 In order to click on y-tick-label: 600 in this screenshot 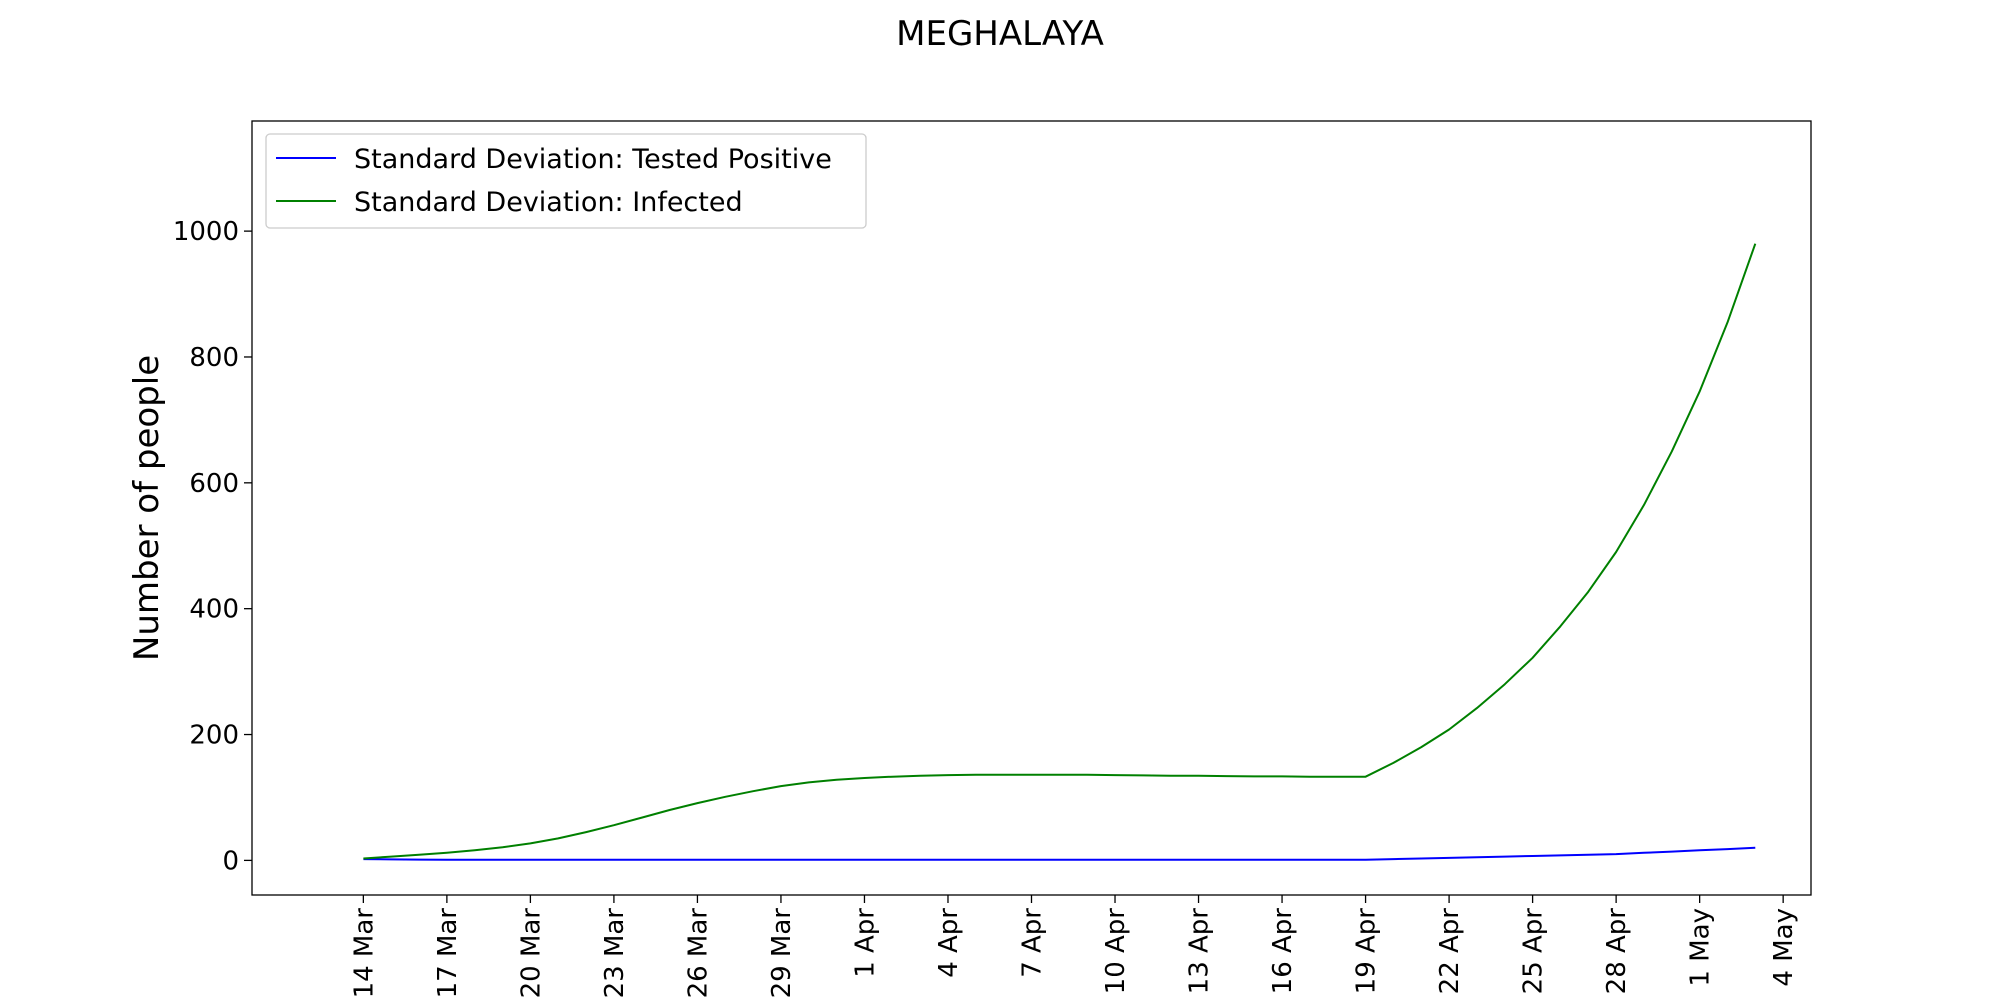, I will do `click(214, 484)`.